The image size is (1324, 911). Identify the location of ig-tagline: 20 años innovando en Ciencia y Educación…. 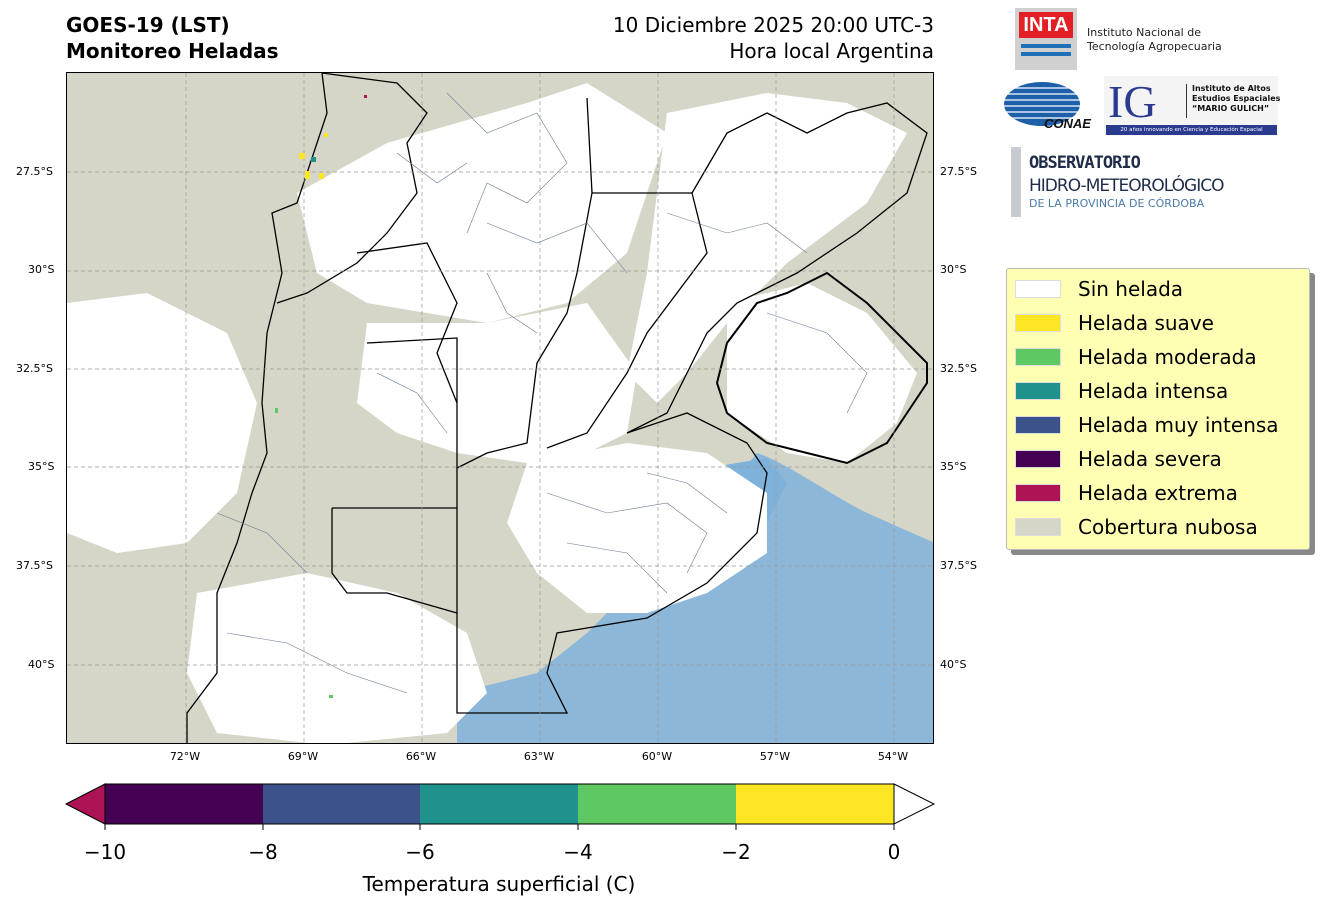
(1191, 130).